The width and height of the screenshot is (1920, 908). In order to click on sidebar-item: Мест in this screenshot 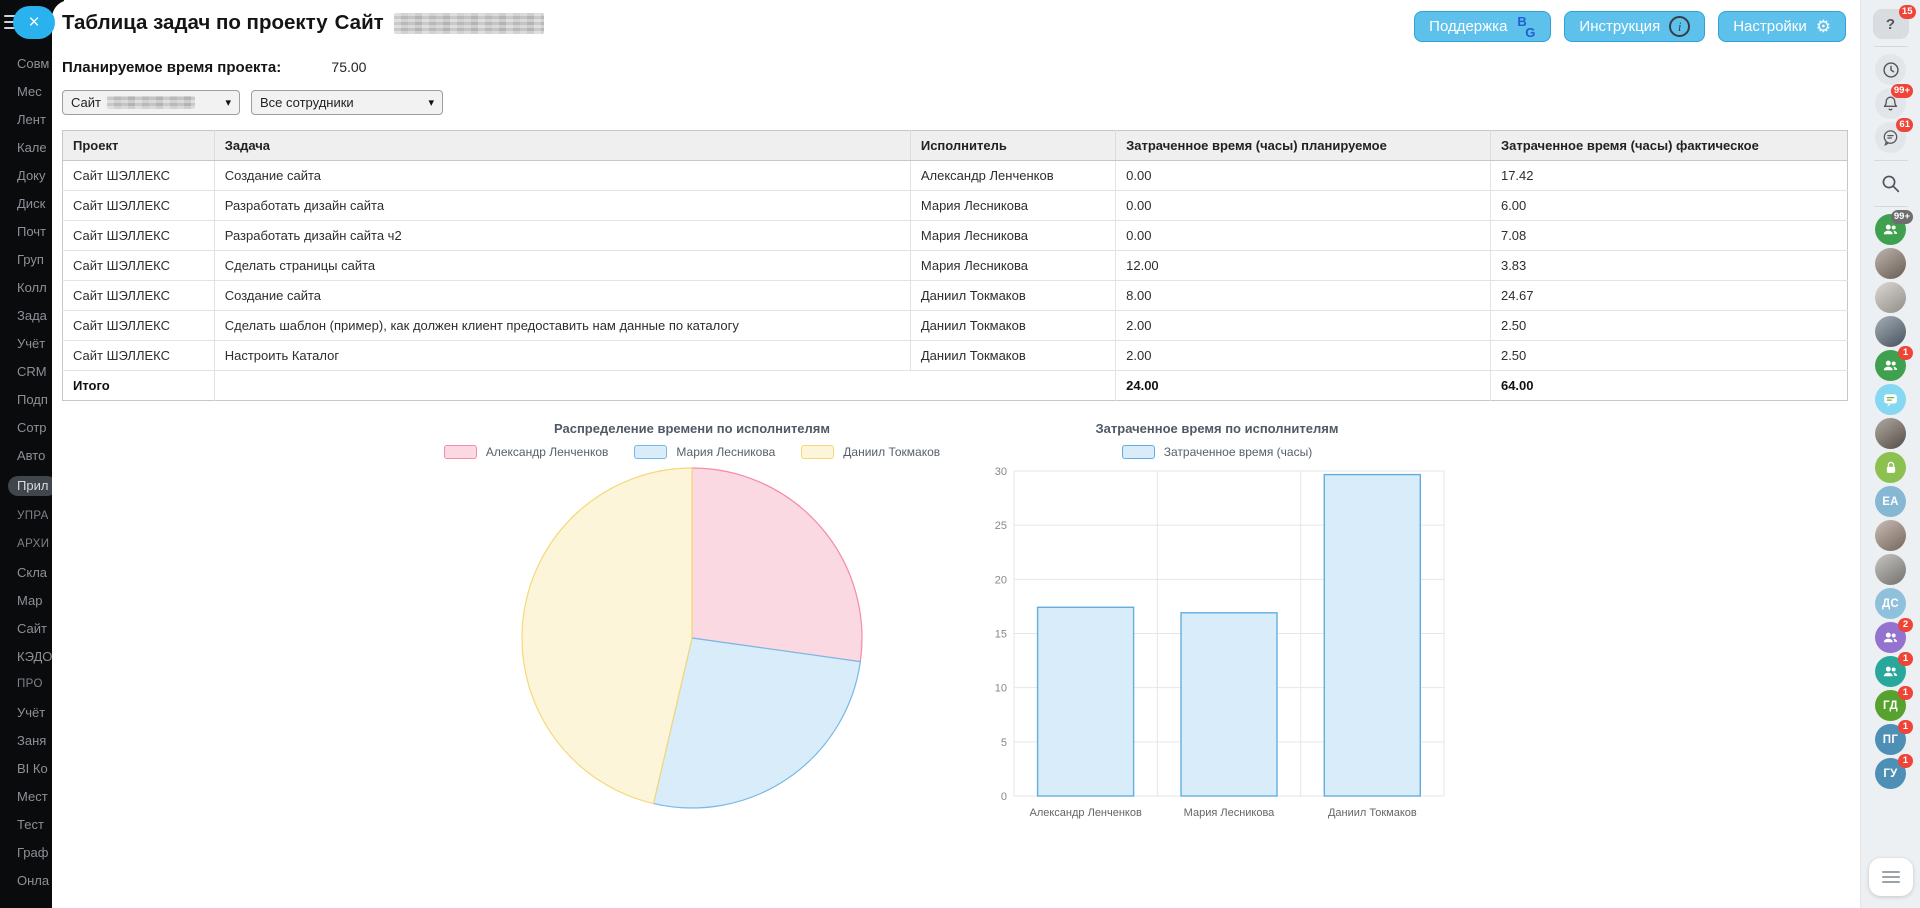, I will do `click(32, 796)`.